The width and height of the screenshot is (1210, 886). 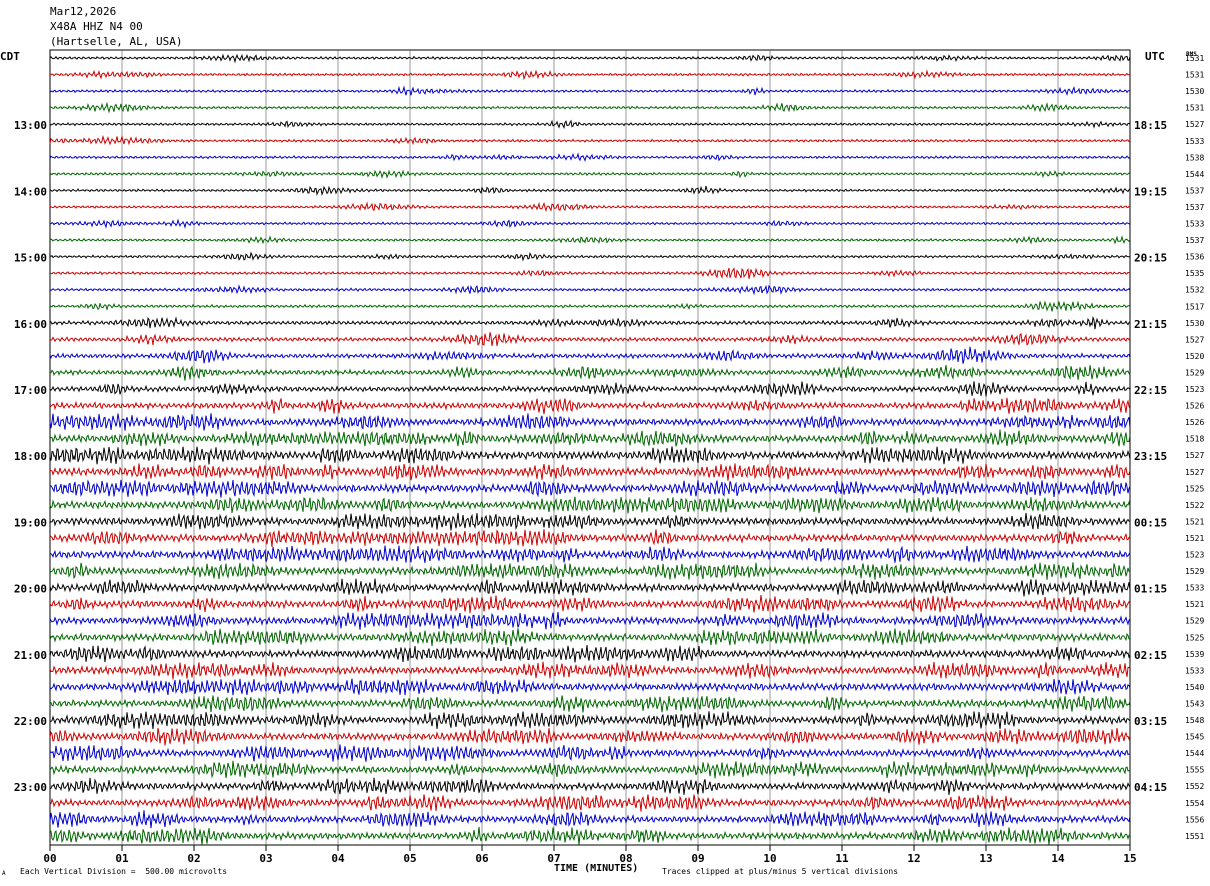 What do you see at coordinates (1194, 654) in the screenshot?
I see `rms-value: 1539` at bounding box center [1194, 654].